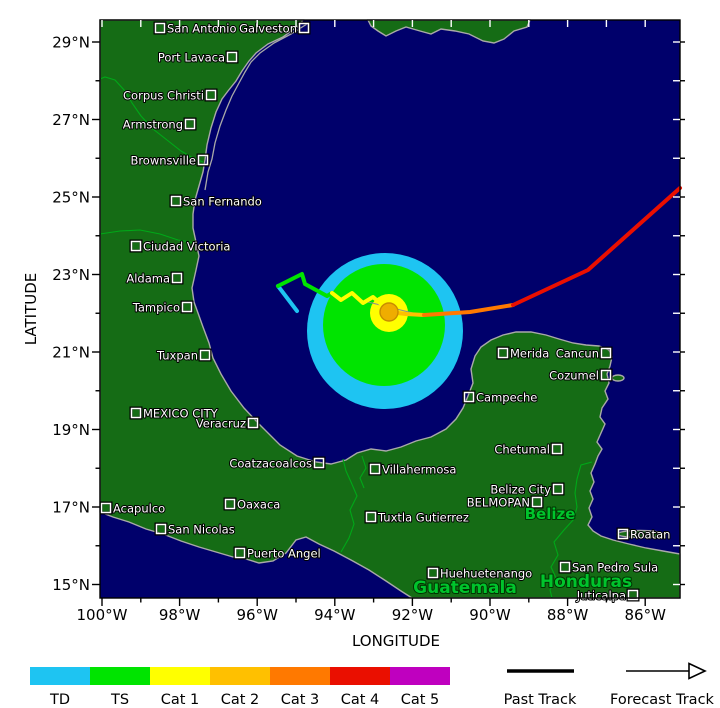 The width and height of the screenshot is (720, 708). I want to click on storm-center-dot, so click(389, 312).